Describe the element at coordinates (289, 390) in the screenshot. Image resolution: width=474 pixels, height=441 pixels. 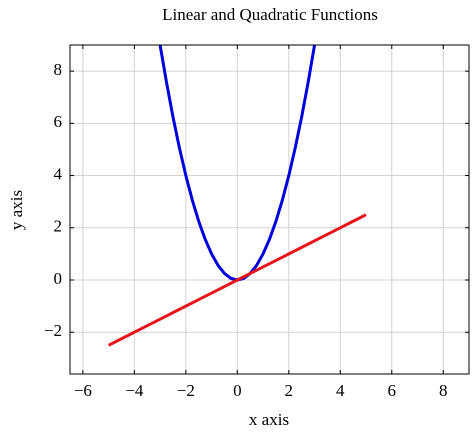
I see `x-tick-label: 2` at that location.